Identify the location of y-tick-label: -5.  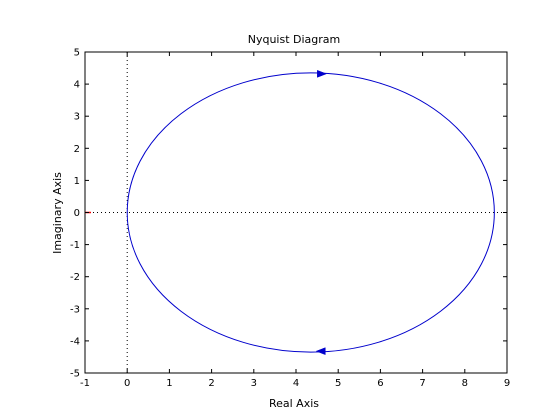
(75, 374).